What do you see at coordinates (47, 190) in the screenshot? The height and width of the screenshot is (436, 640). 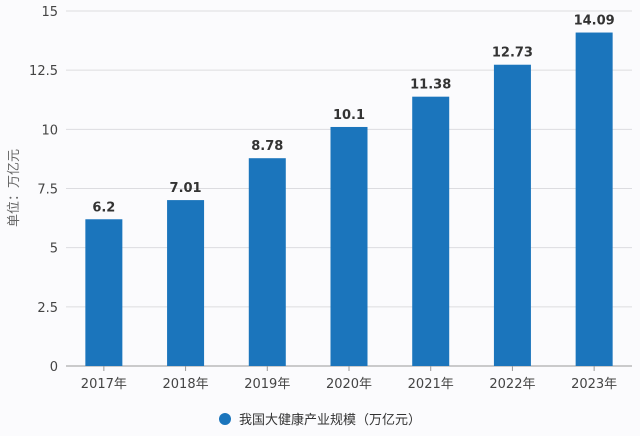 I see `y-tick-label: 7.5` at bounding box center [47, 190].